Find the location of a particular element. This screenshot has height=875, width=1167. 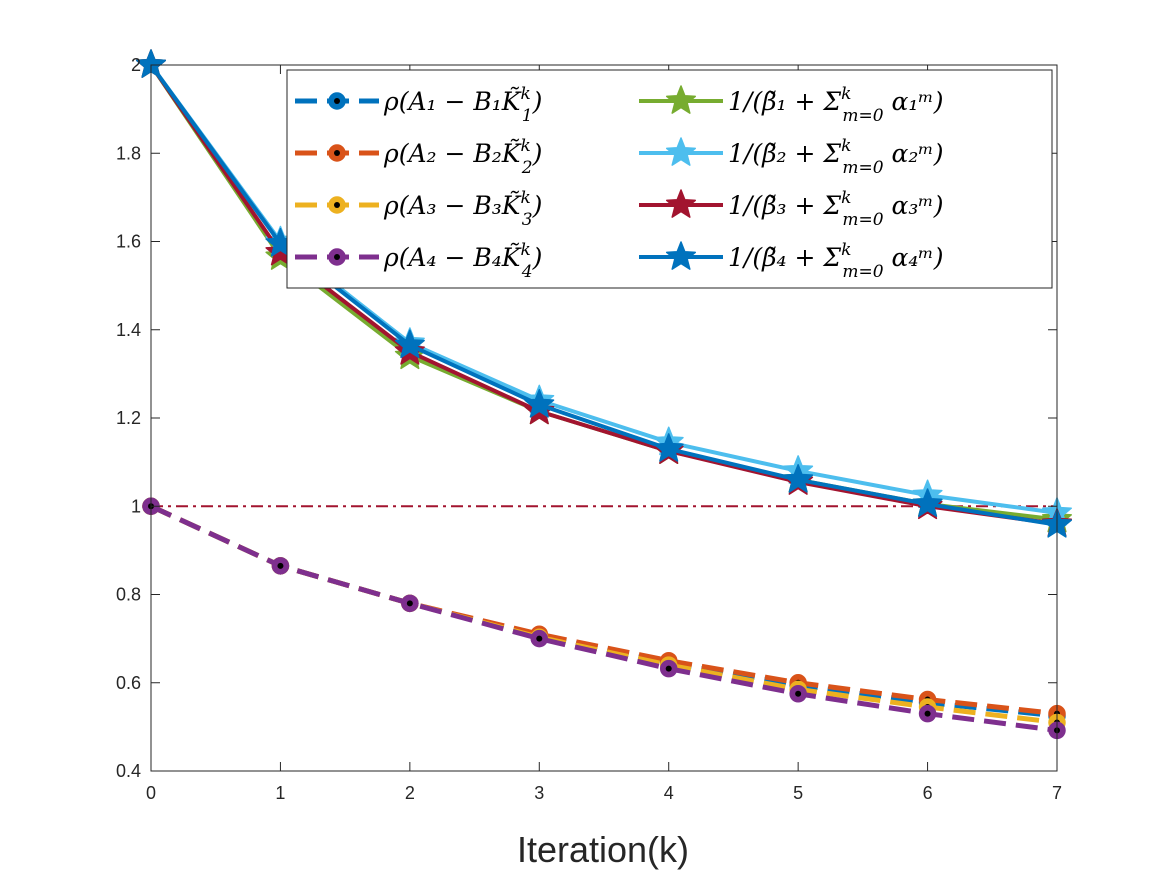

y-tick-label: 1.4 is located at coordinates (128, 330).